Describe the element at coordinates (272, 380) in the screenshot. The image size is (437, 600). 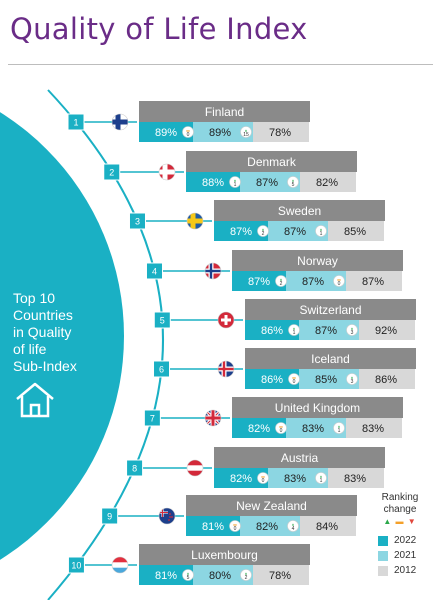
I see `value-2022: 86%` at that location.